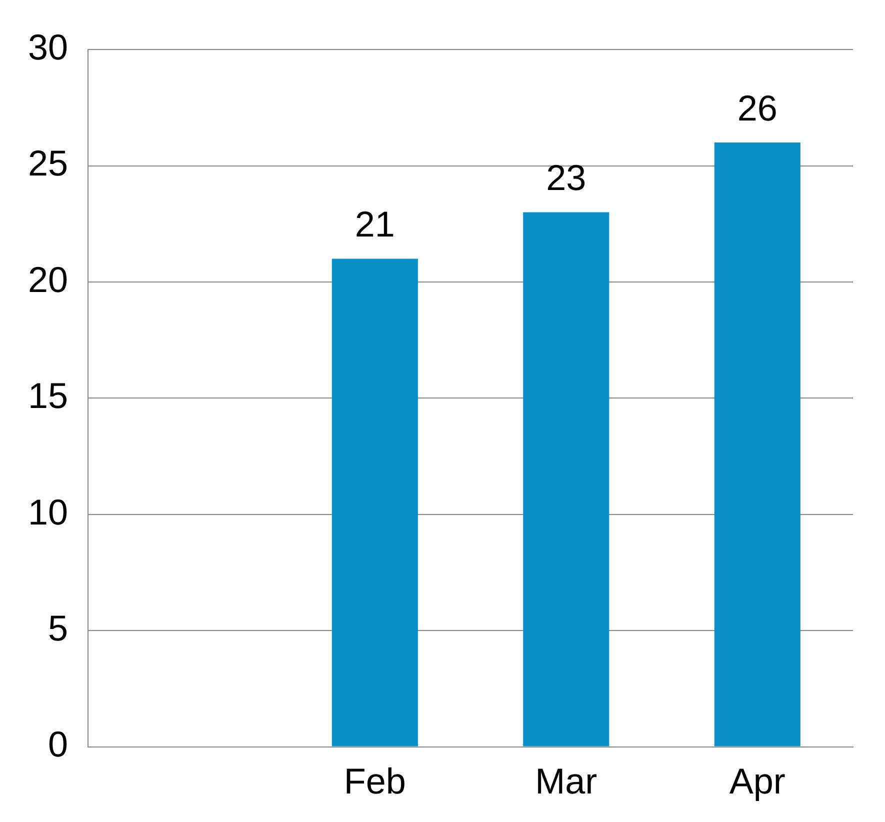 Image resolution: width=885 pixels, height=822 pixels. What do you see at coordinates (566, 177) in the screenshot?
I see `data-label: 23` at bounding box center [566, 177].